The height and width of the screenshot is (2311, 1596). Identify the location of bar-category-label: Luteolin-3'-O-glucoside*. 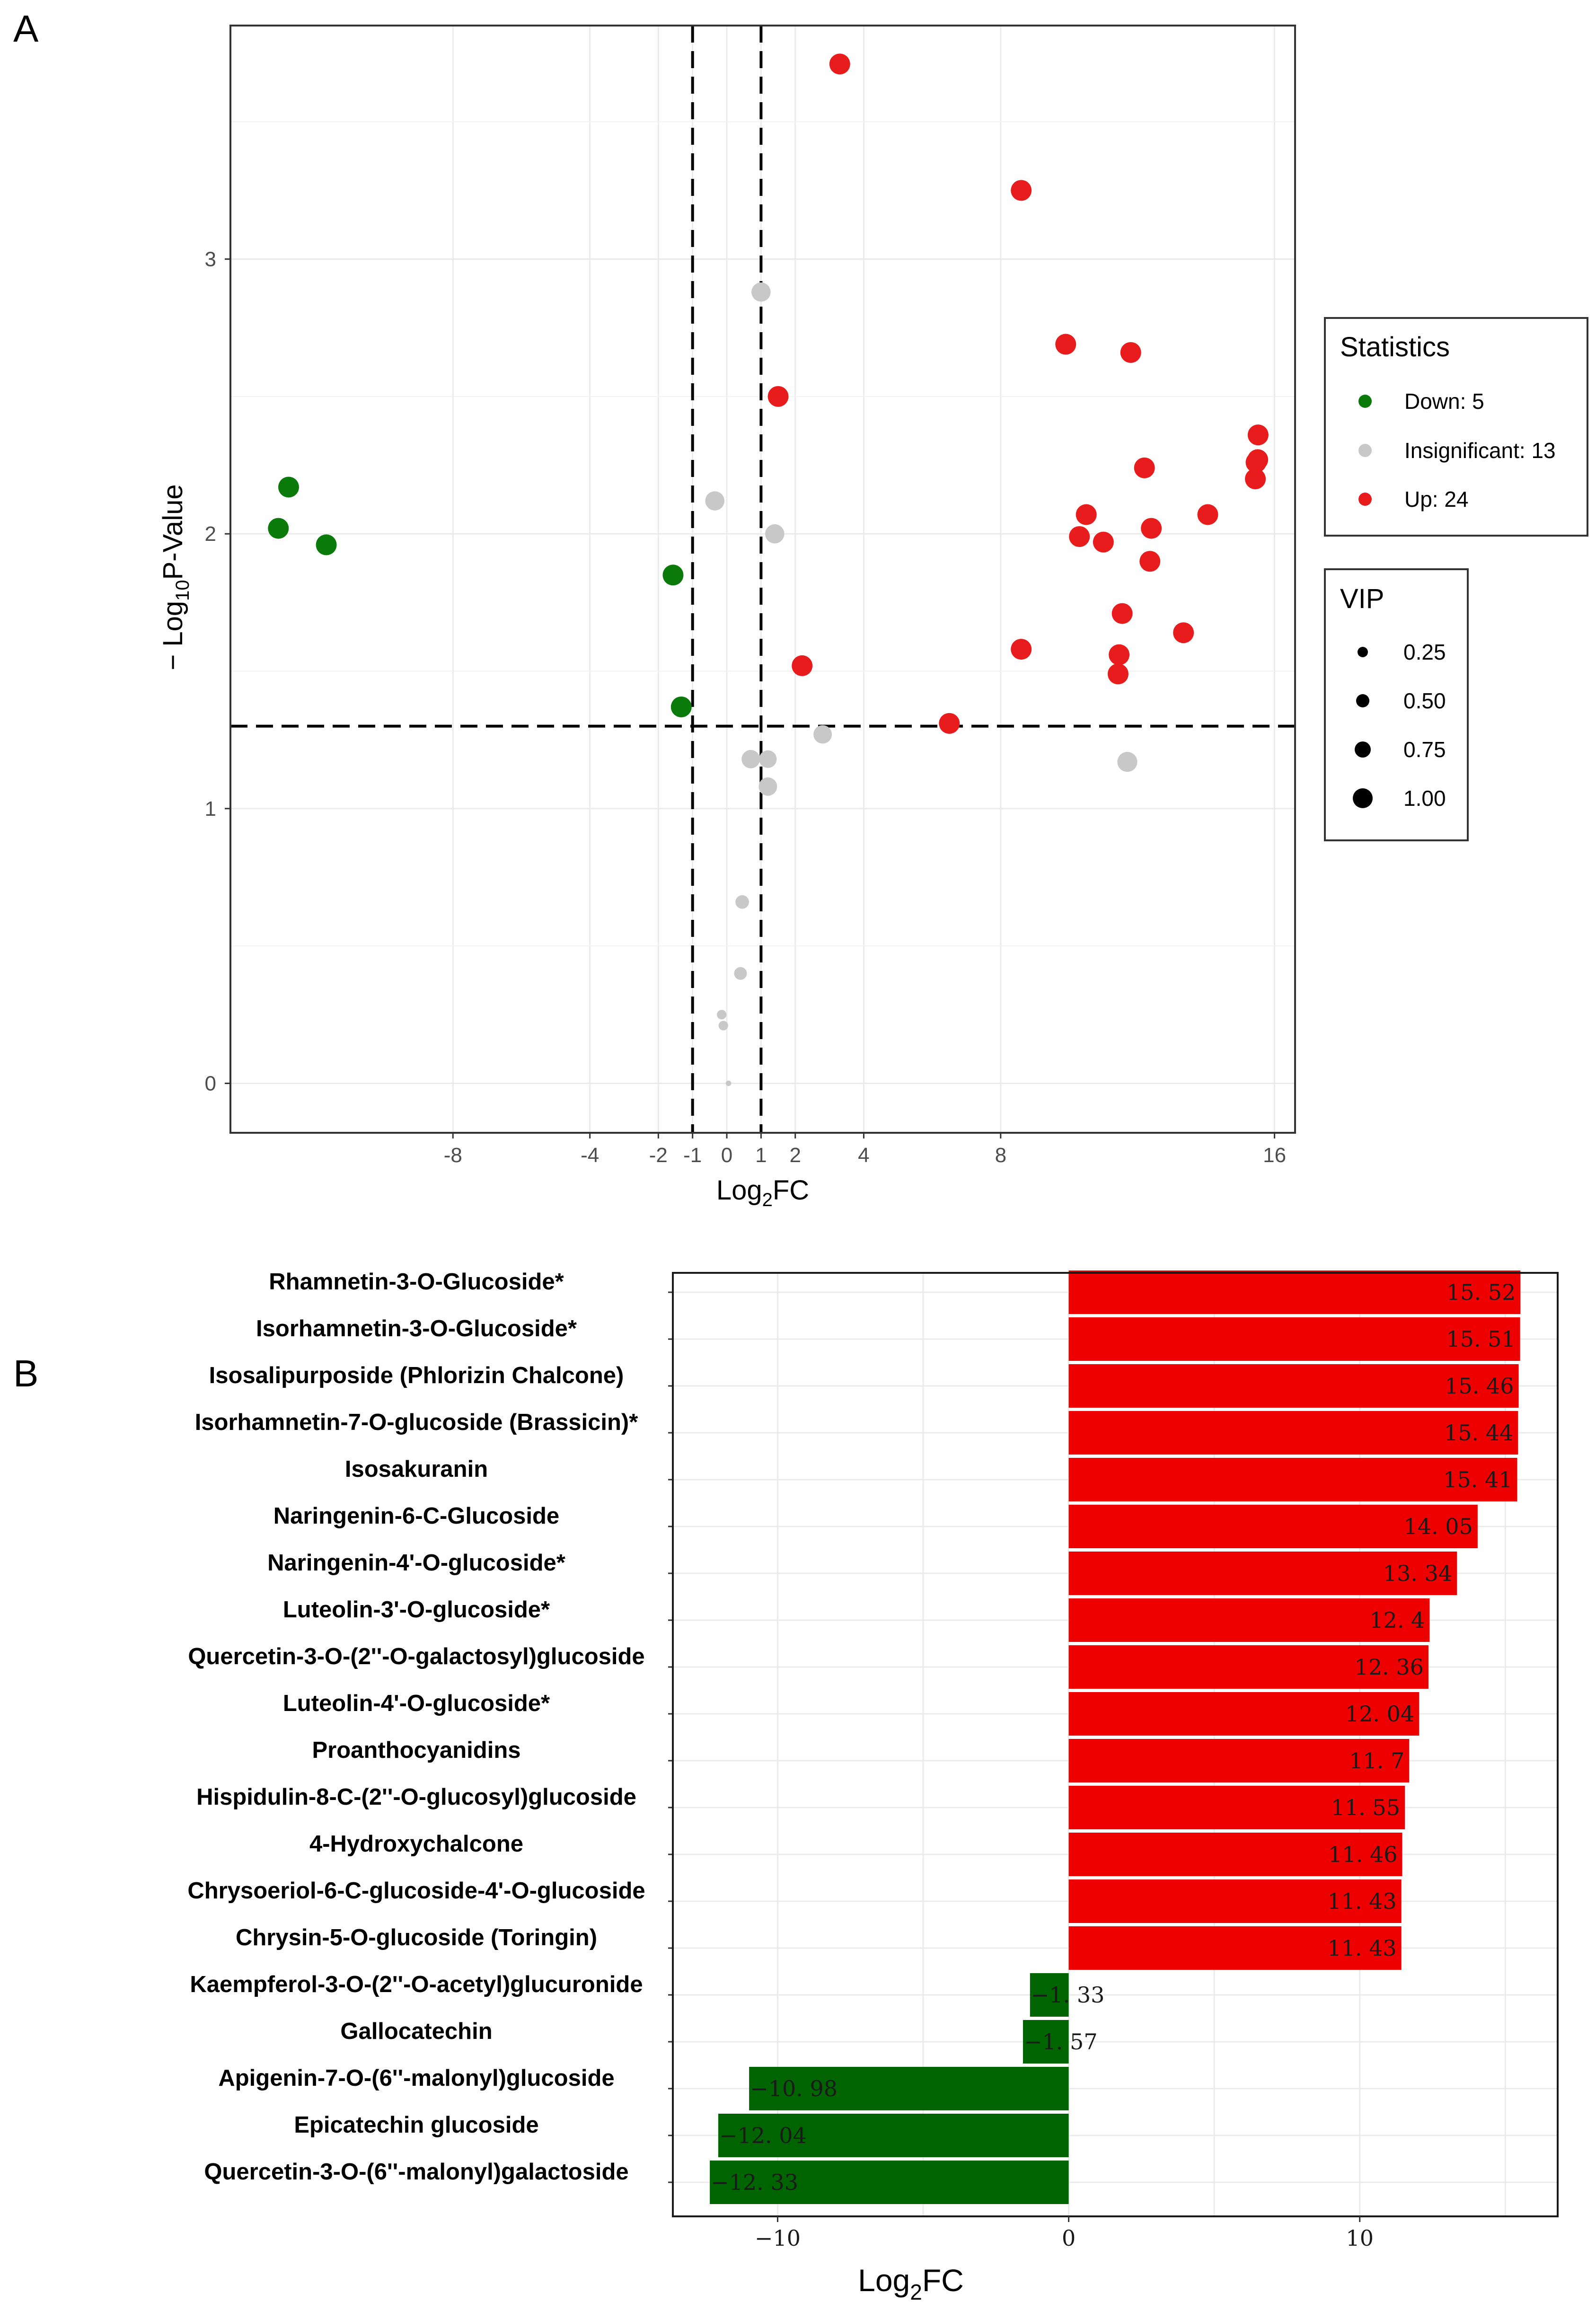
(416, 1610).